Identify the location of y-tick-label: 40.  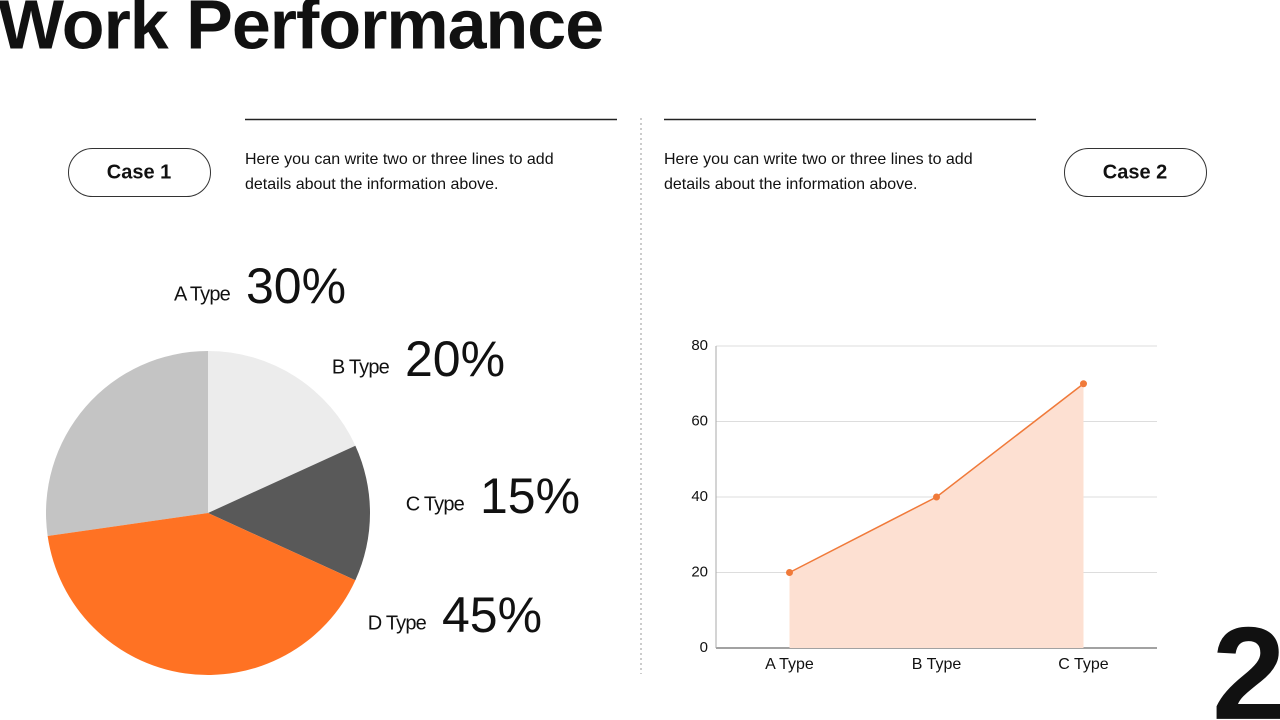
(699, 496).